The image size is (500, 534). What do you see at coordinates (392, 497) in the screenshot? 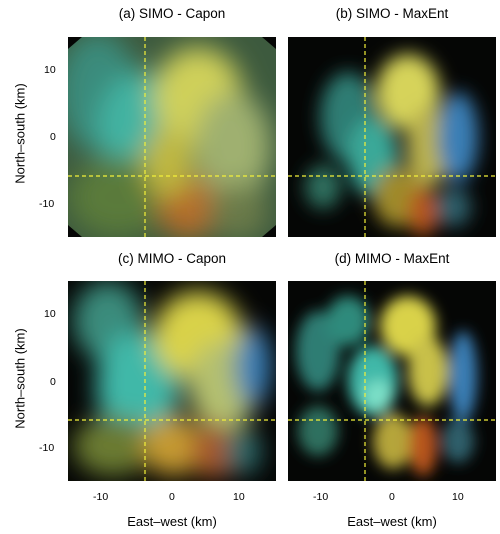
I see `xtick-right-0: 0` at bounding box center [392, 497].